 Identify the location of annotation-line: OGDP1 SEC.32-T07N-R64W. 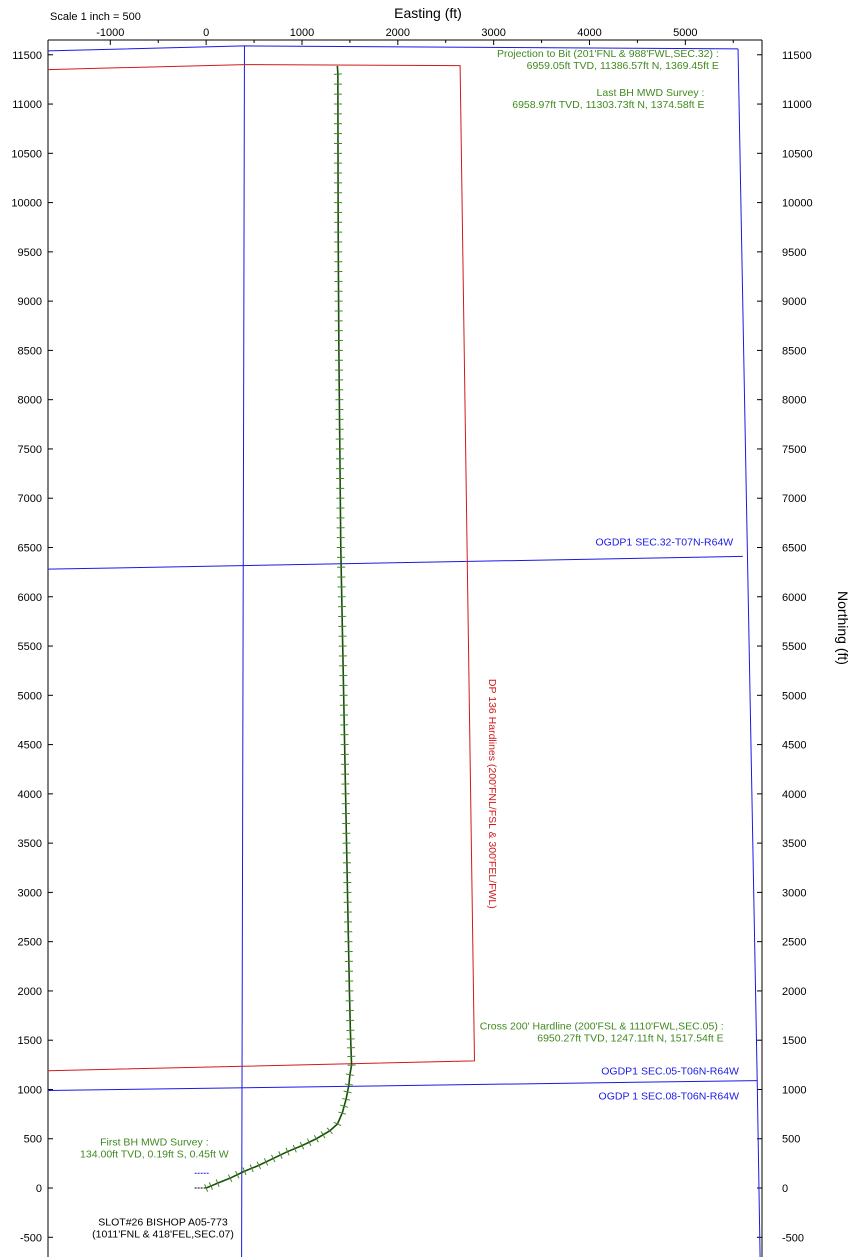
(665, 543).